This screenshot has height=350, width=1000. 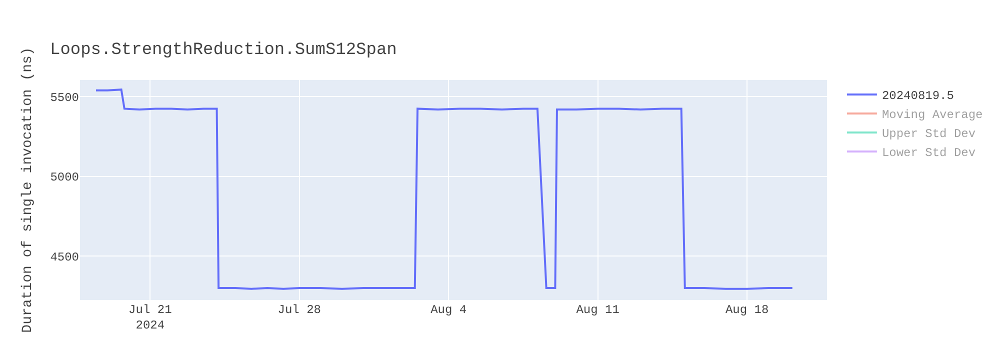 I want to click on chart-title: Loops.StrengthReduction.SumS12Span, so click(x=223, y=50).